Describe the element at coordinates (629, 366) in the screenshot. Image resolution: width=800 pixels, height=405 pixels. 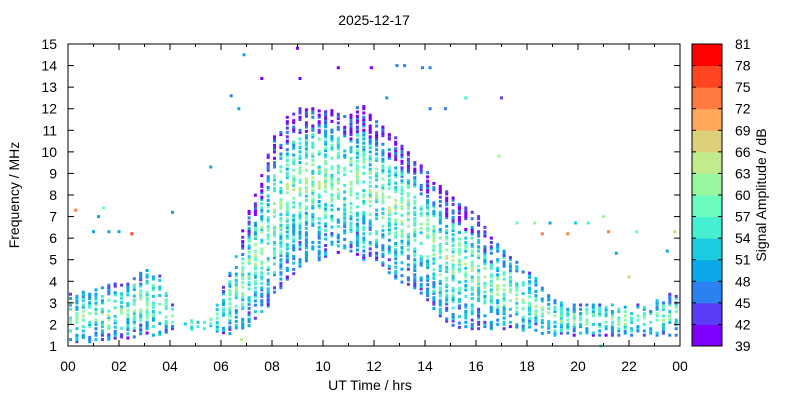
I see `x-tick-label: 22` at that location.